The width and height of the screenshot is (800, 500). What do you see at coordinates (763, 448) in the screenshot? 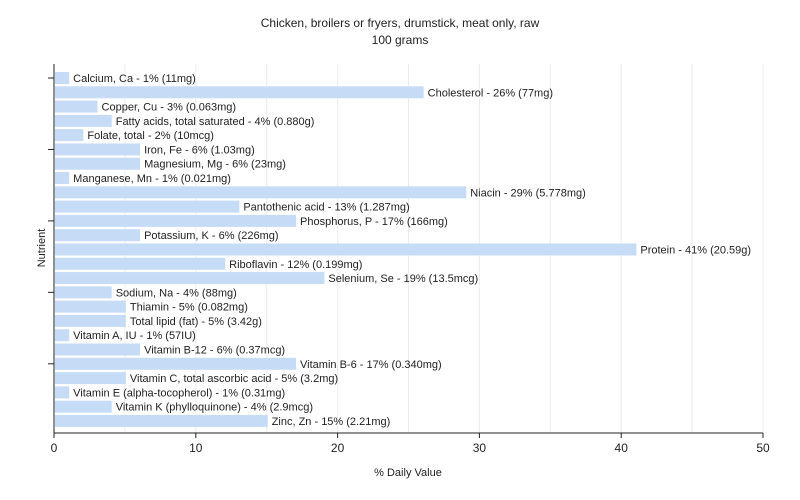
I see `x-tick-label: 50` at bounding box center [763, 448].